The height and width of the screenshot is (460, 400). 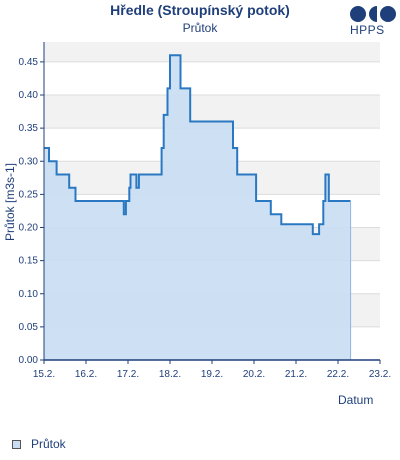 I want to click on x-tick-label: 22.2., so click(x=338, y=374).